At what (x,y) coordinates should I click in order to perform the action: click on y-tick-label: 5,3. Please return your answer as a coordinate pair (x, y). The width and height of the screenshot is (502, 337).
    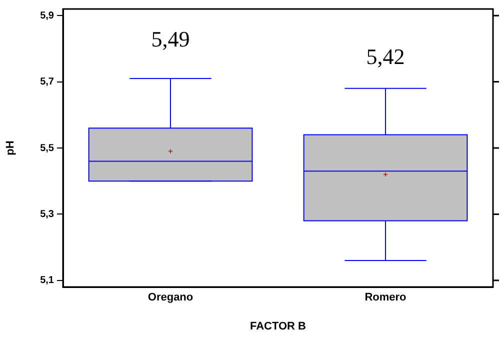
    Looking at the image, I should click on (47, 214).